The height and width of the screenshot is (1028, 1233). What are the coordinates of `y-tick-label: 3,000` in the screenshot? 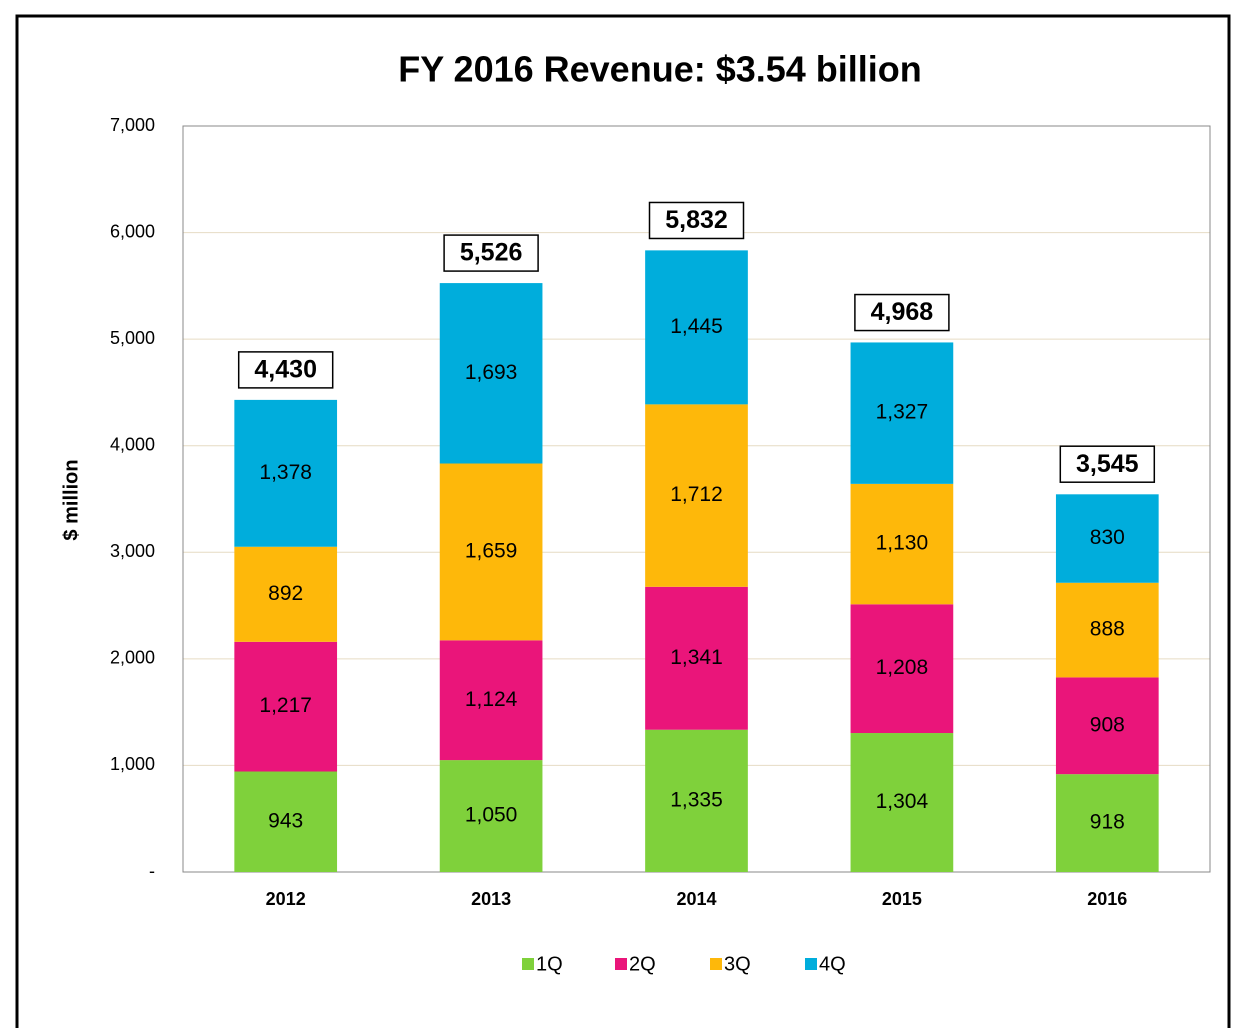 It's located at (132, 551).